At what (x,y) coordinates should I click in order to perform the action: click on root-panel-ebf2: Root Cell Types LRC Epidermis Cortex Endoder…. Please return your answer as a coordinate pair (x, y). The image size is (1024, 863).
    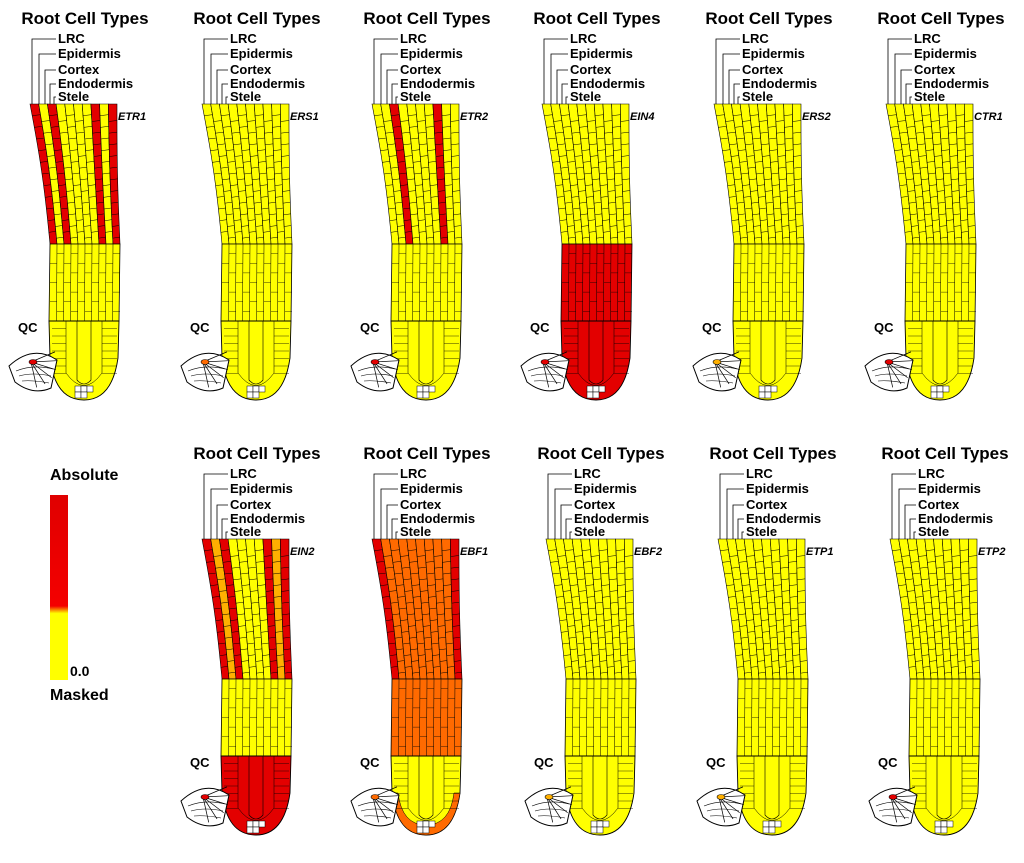
    Looking at the image, I should click on (601, 653).